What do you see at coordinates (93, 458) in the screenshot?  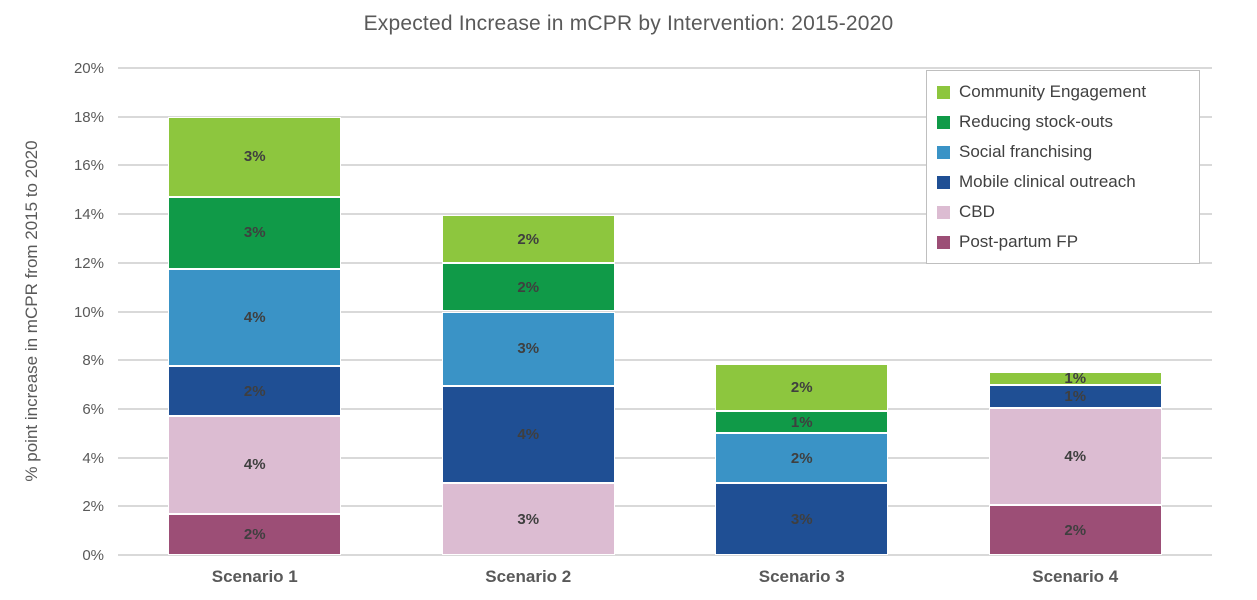 I see `y-tick-label: 4%` at bounding box center [93, 458].